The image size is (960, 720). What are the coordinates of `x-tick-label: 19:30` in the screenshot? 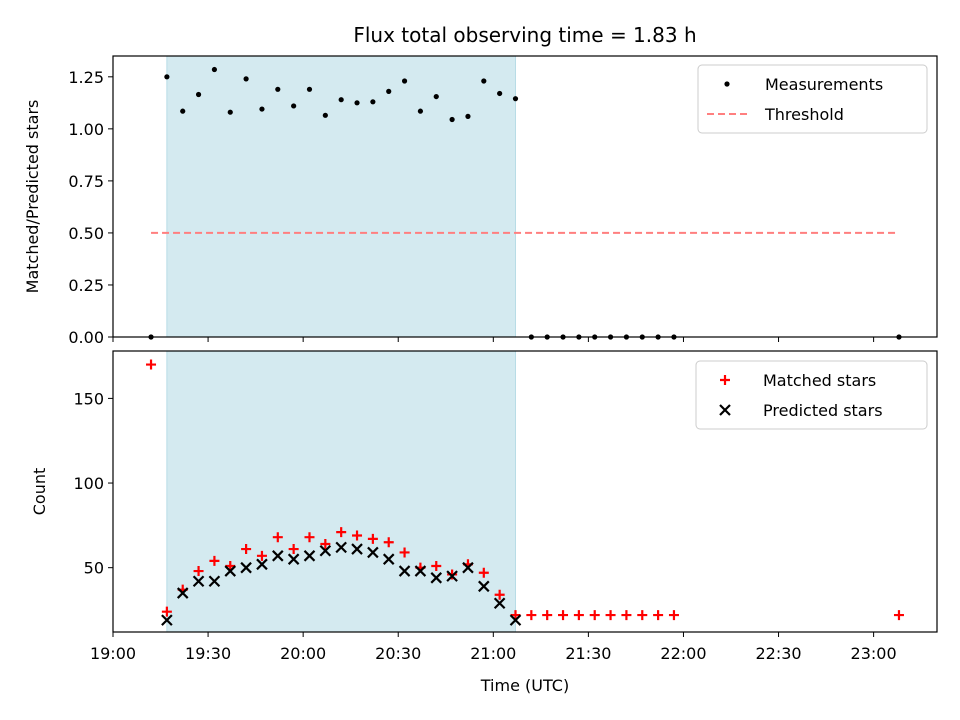 It's located at (208, 653).